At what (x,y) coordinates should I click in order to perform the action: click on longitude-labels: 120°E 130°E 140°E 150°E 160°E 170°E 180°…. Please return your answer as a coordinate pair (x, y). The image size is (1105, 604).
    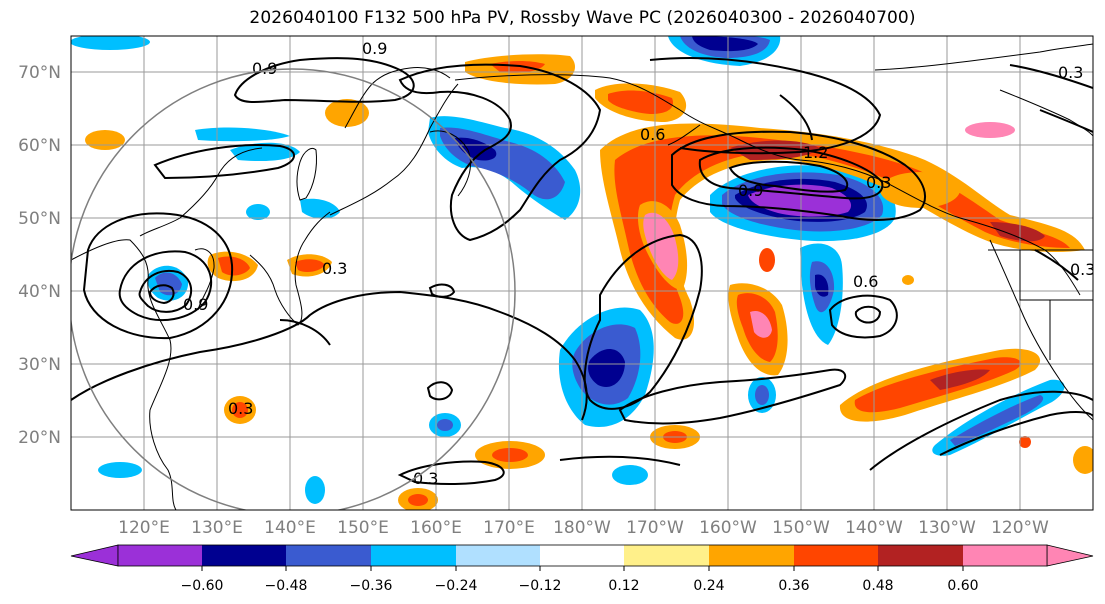
    Looking at the image, I should click on (583, 528).